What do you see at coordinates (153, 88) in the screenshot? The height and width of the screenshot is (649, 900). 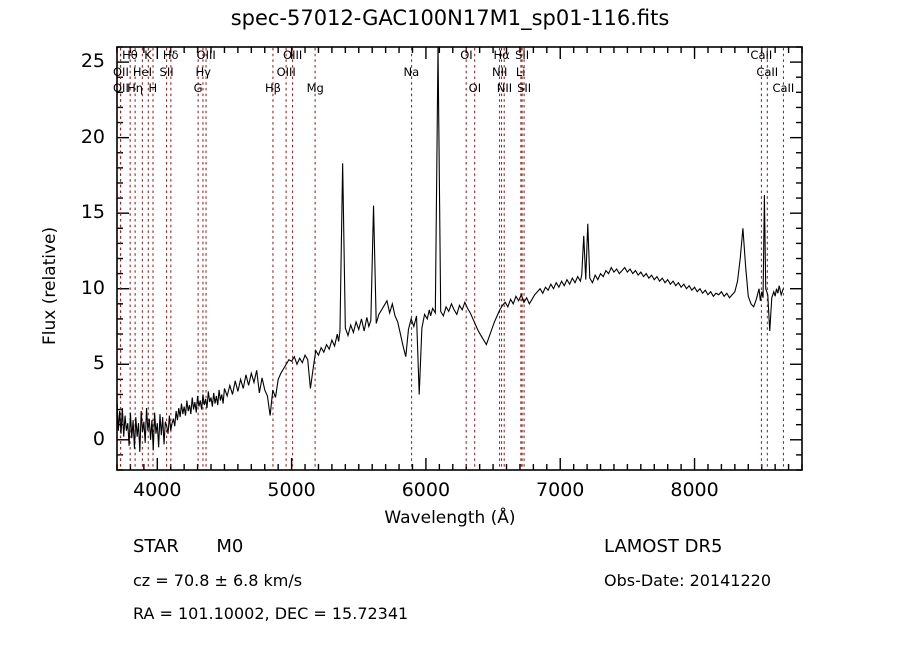 I see `spectral-line-label: H` at bounding box center [153, 88].